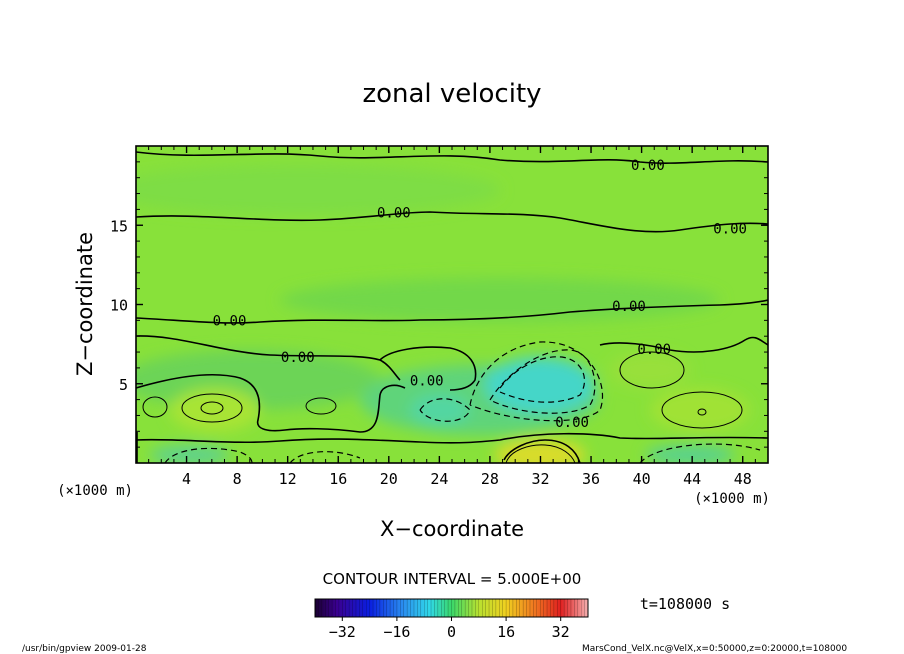 The width and height of the screenshot is (904, 654). I want to click on x-axis-label: X−coordinate, so click(452, 529).